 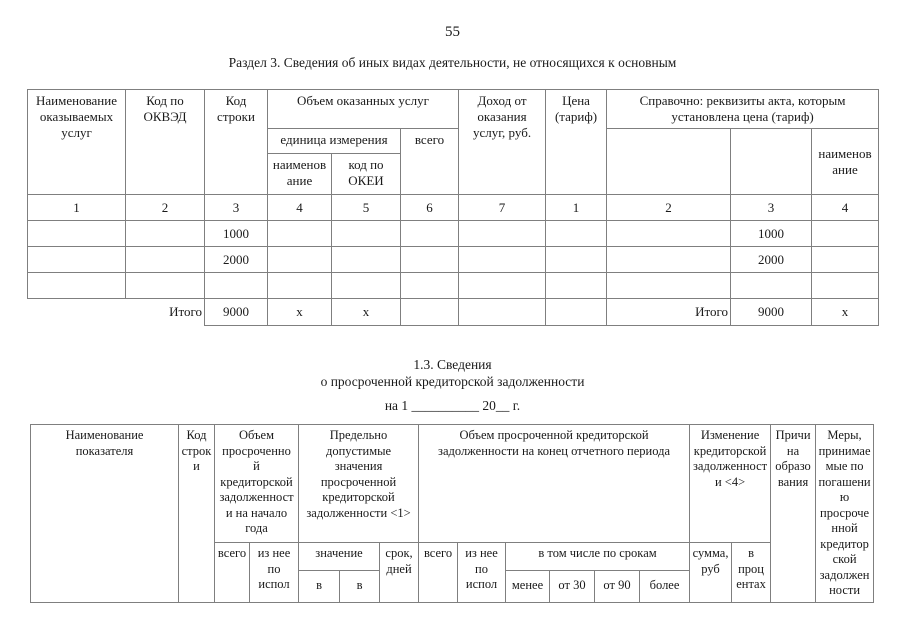 What do you see at coordinates (399, 572) in the screenshot?
I see `t2-header-term-days: срок, дней` at bounding box center [399, 572].